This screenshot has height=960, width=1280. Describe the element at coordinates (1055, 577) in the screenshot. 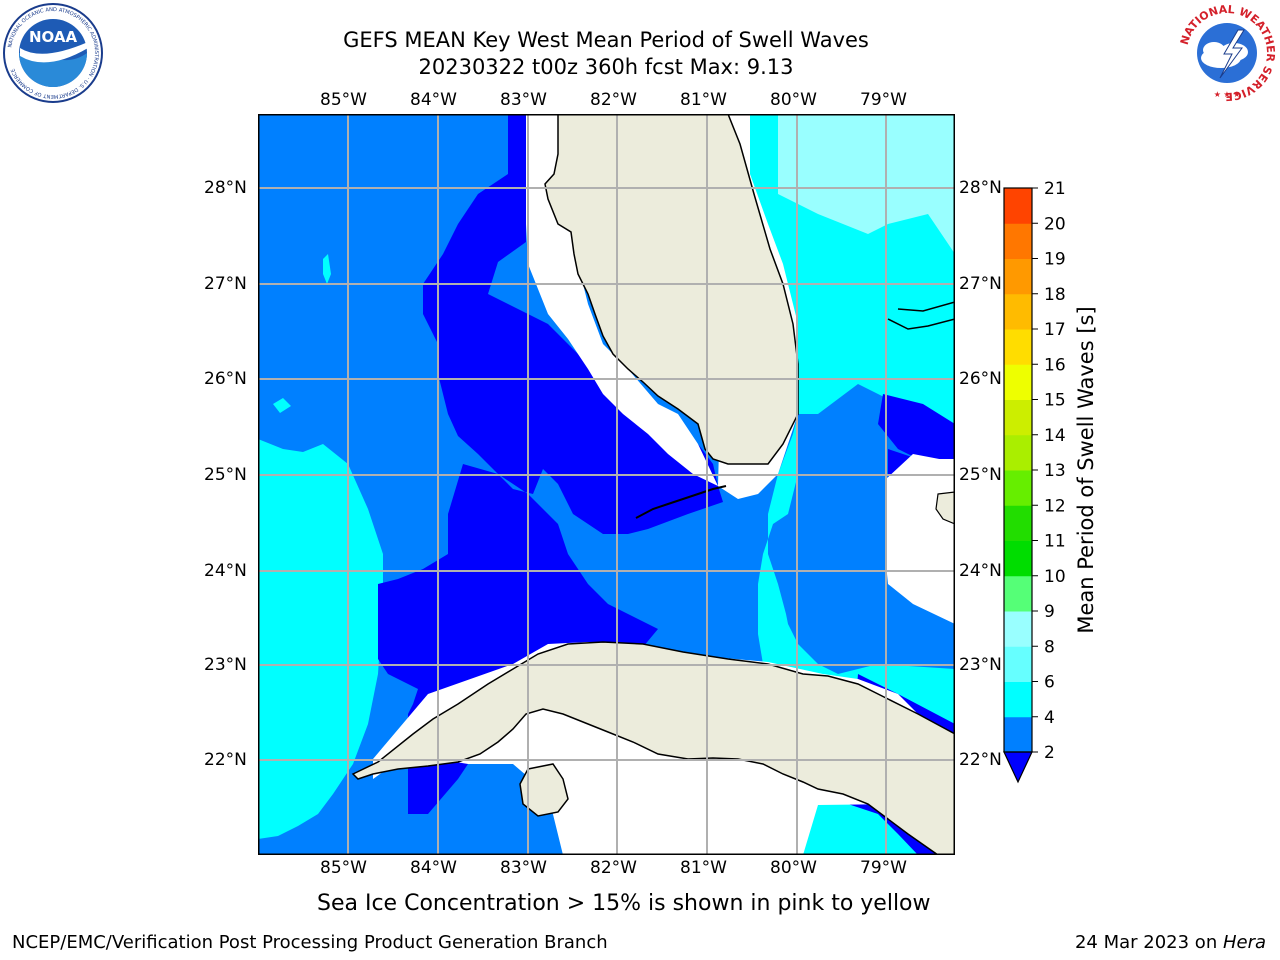

I see `colorbar-tick-label-10: 10` at that location.